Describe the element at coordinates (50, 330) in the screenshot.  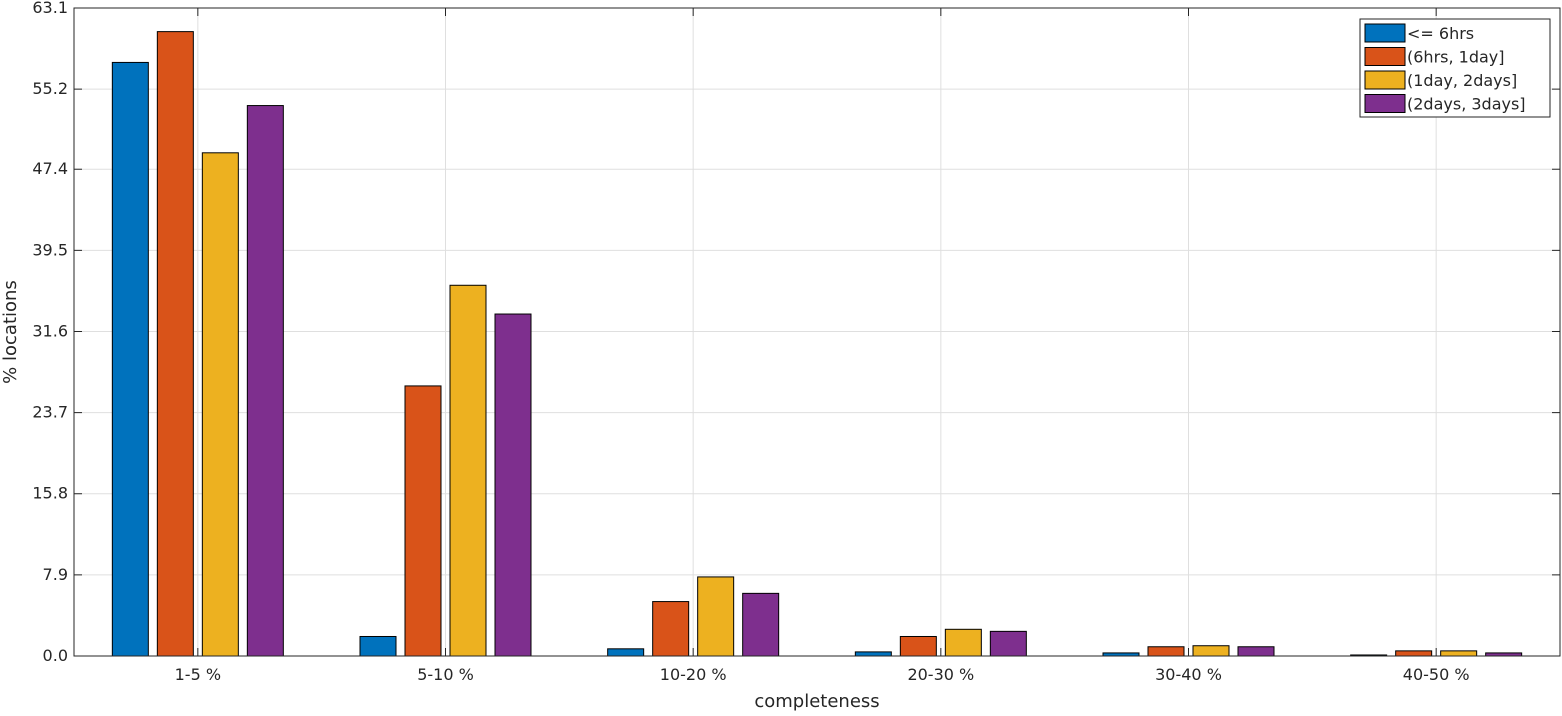
I see `y-tick-label: 31.6` at that location.